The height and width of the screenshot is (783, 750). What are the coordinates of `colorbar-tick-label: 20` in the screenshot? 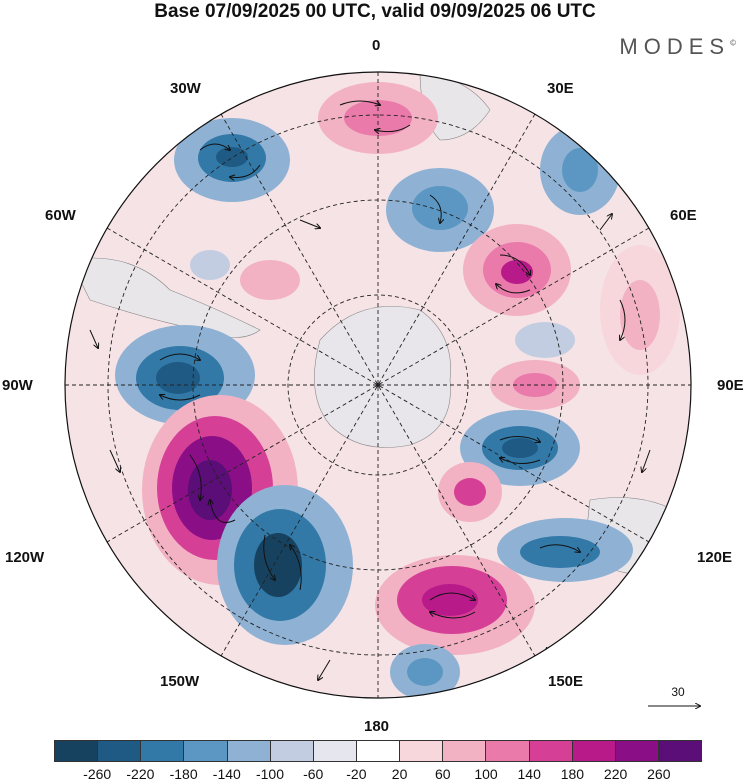 It's located at (399, 774).